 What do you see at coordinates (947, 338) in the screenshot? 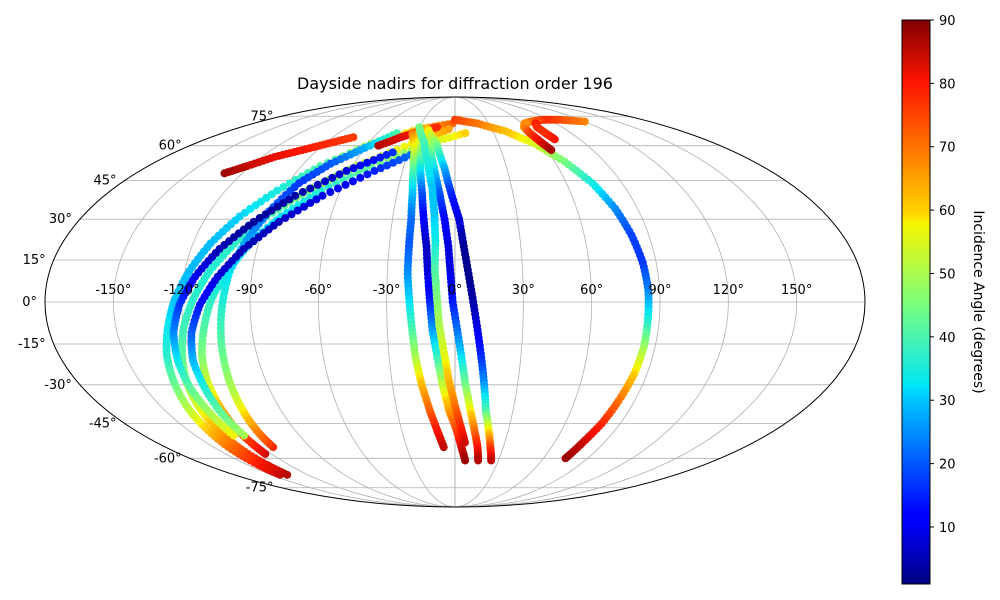
I see `colorbar-tick-label: 40` at bounding box center [947, 338].